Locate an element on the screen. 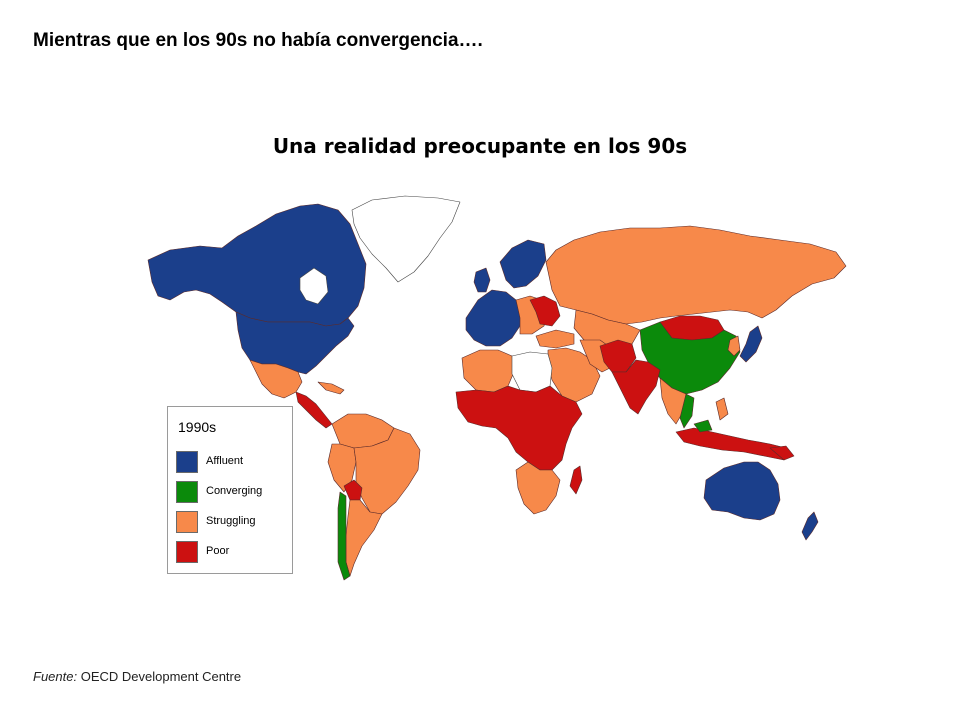 This screenshot has height=720, width=960. region-north-africa-east is located at coordinates (532, 372).